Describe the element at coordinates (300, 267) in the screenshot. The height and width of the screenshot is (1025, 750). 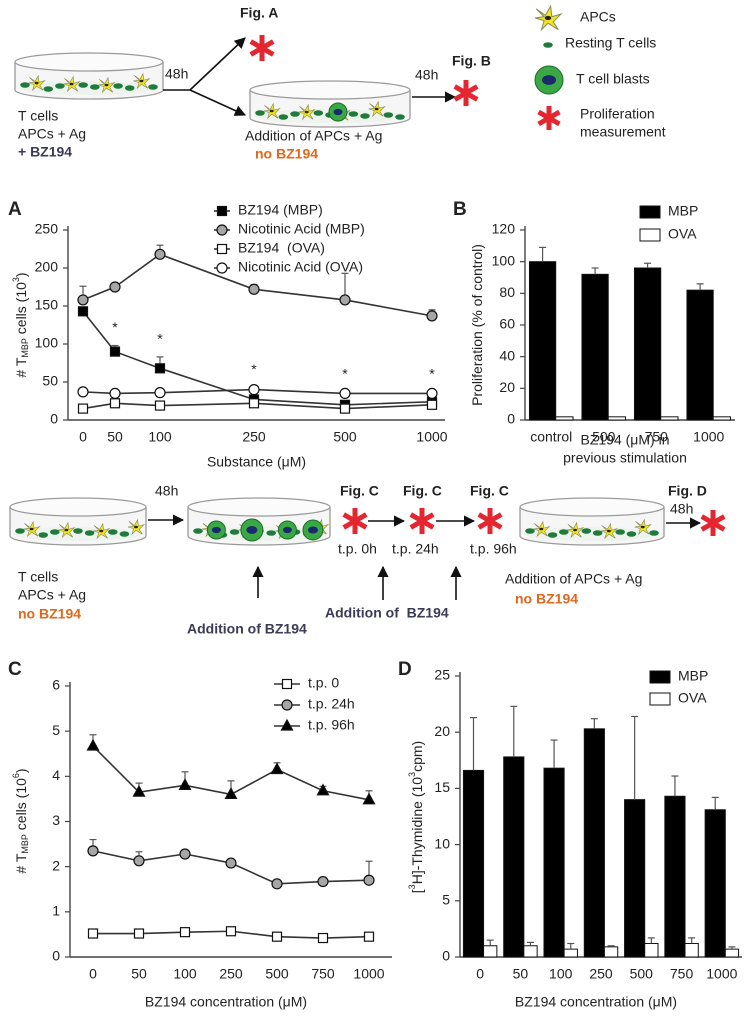
I see `legend-label: Nicotinic Acid (OVA)` at that location.